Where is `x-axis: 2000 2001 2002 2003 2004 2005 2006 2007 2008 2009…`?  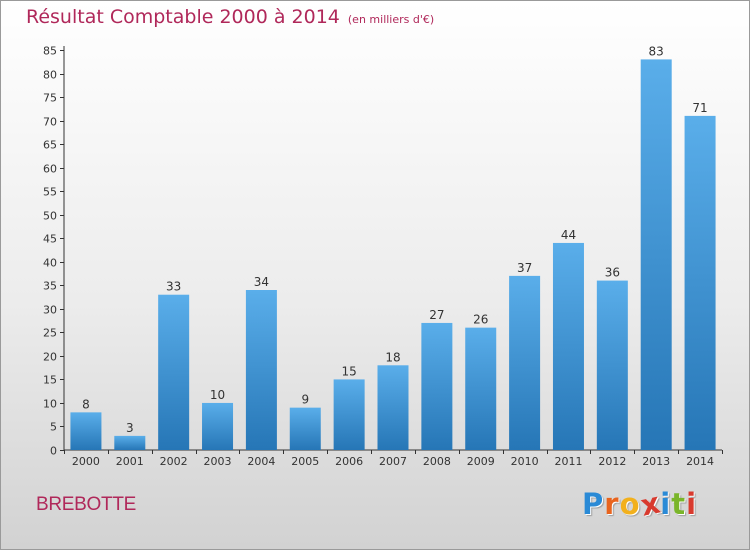 x-axis: 2000 2001 2002 2003 2004 2005 2006 2007 2008 2009… is located at coordinates (393, 458).